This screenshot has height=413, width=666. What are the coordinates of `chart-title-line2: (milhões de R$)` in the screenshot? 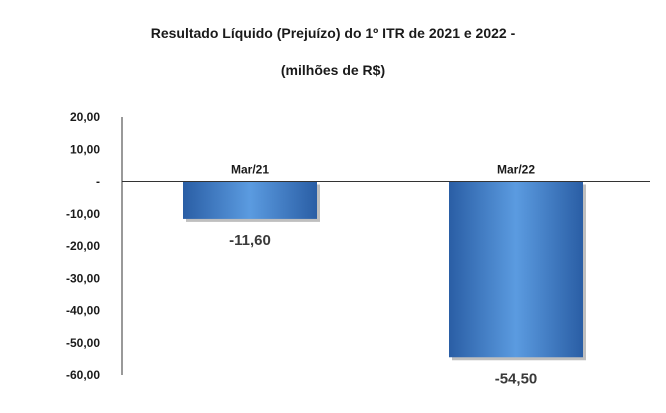 It's located at (333, 70).